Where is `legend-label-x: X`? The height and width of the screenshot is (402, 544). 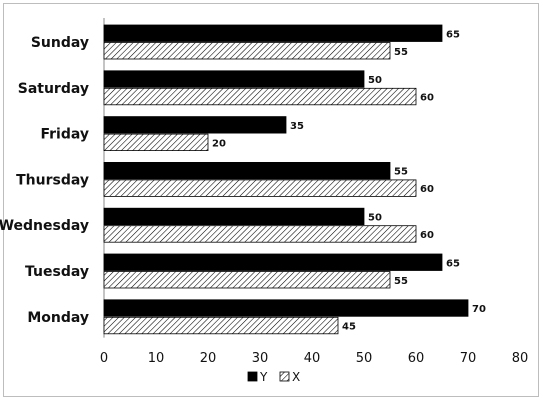
legend-label-x: X is located at coordinates (296, 377).